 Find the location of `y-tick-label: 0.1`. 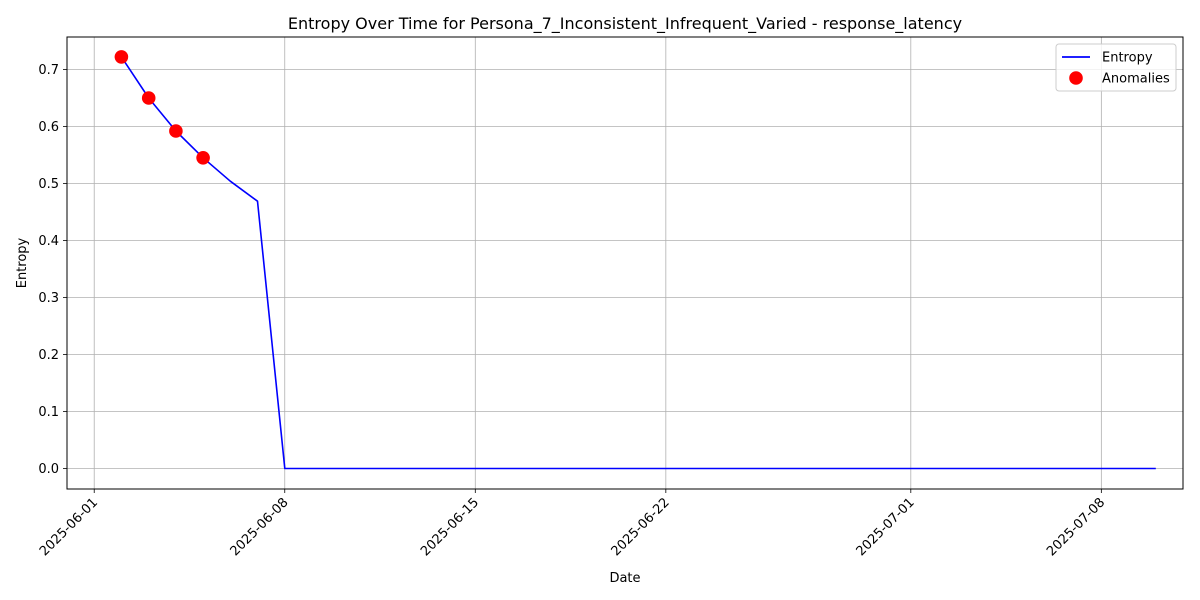

y-tick-label: 0.1 is located at coordinates (48, 412).